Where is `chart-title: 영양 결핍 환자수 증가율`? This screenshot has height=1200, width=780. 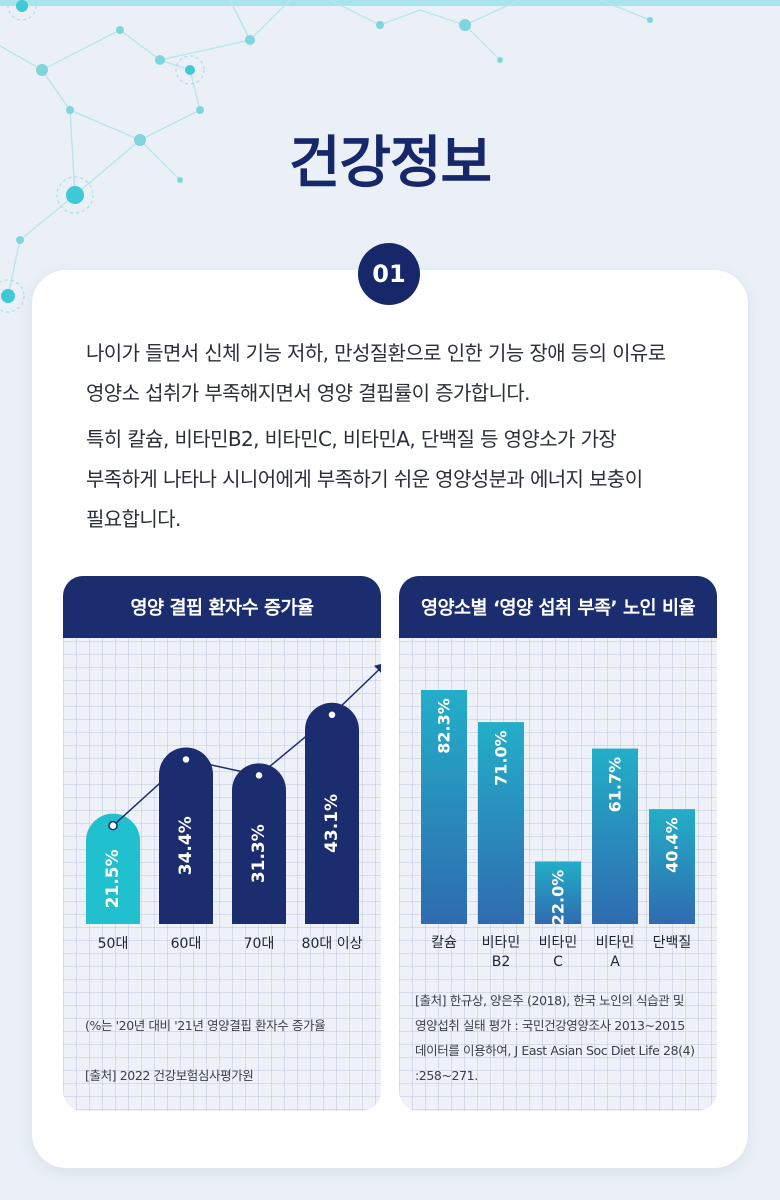 chart-title: 영양 결핍 환자수 증가율 is located at coordinates (222, 607).